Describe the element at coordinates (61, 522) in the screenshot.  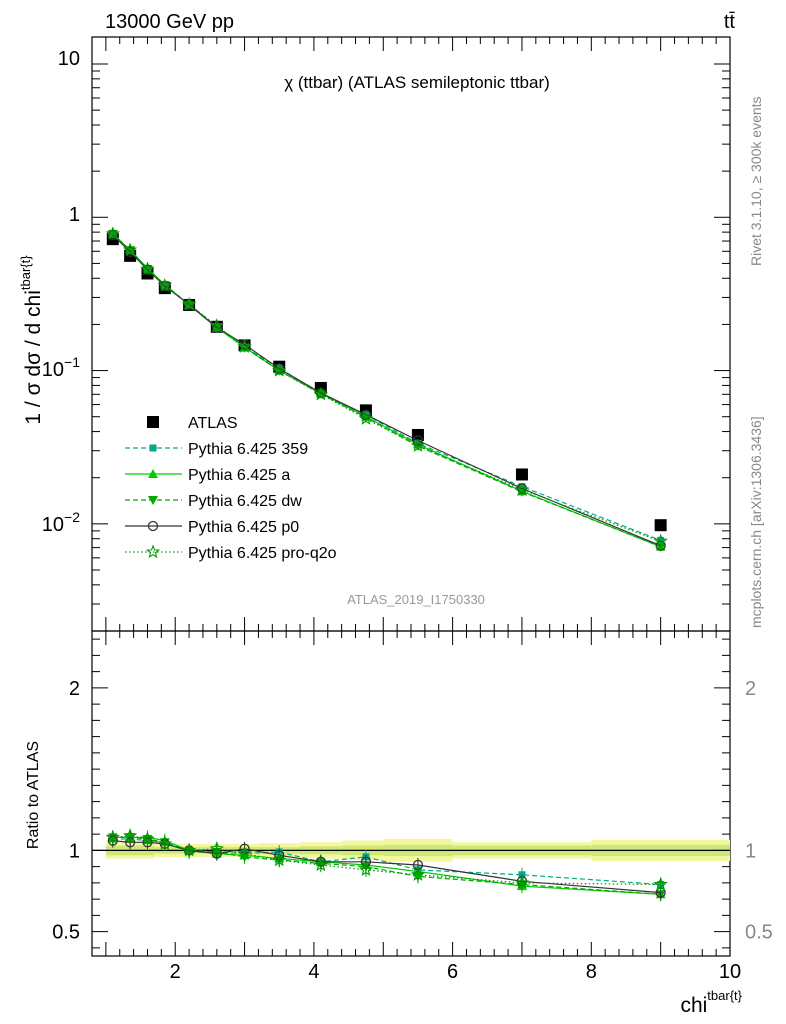
I see `y-tick-label-0.01: 10⁻²` at that location.